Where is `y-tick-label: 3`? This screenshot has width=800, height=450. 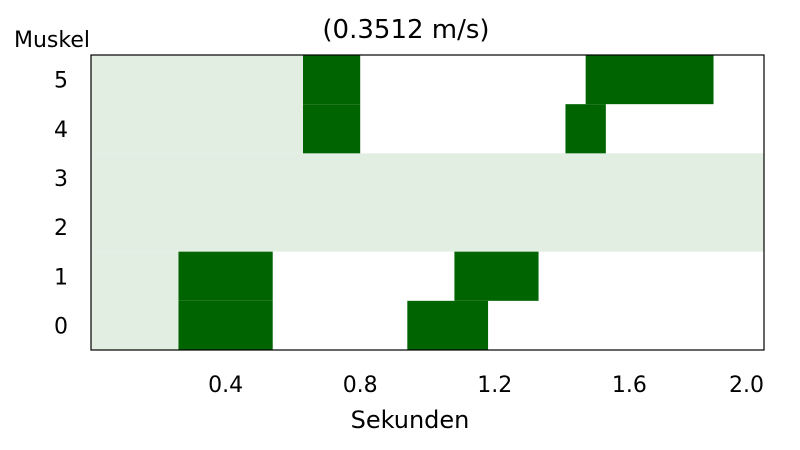 y-tick-label: 3 is located at coordinates (61, 179).